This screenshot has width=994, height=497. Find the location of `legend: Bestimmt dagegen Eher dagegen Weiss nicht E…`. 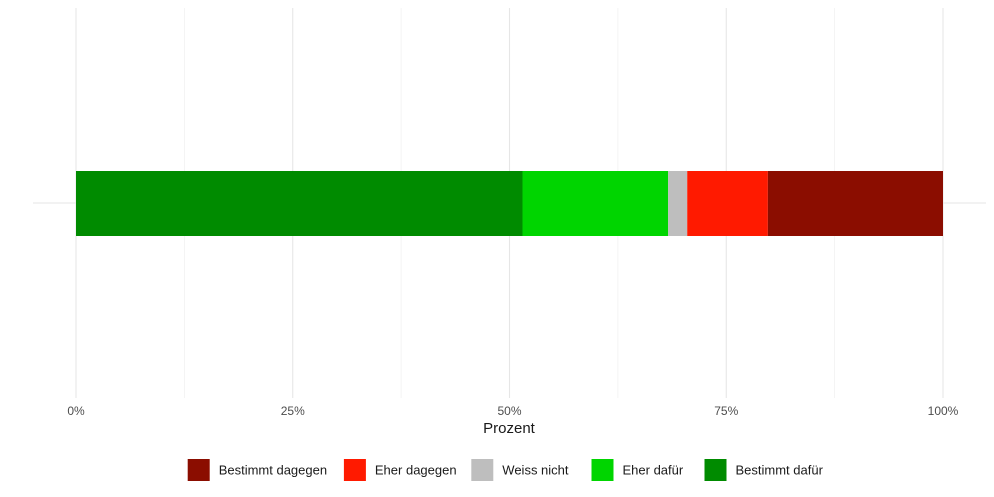

legend: Bestimmt dagegen Eher dagegen Weiss nicht E… is located at coordinates (505, 470).